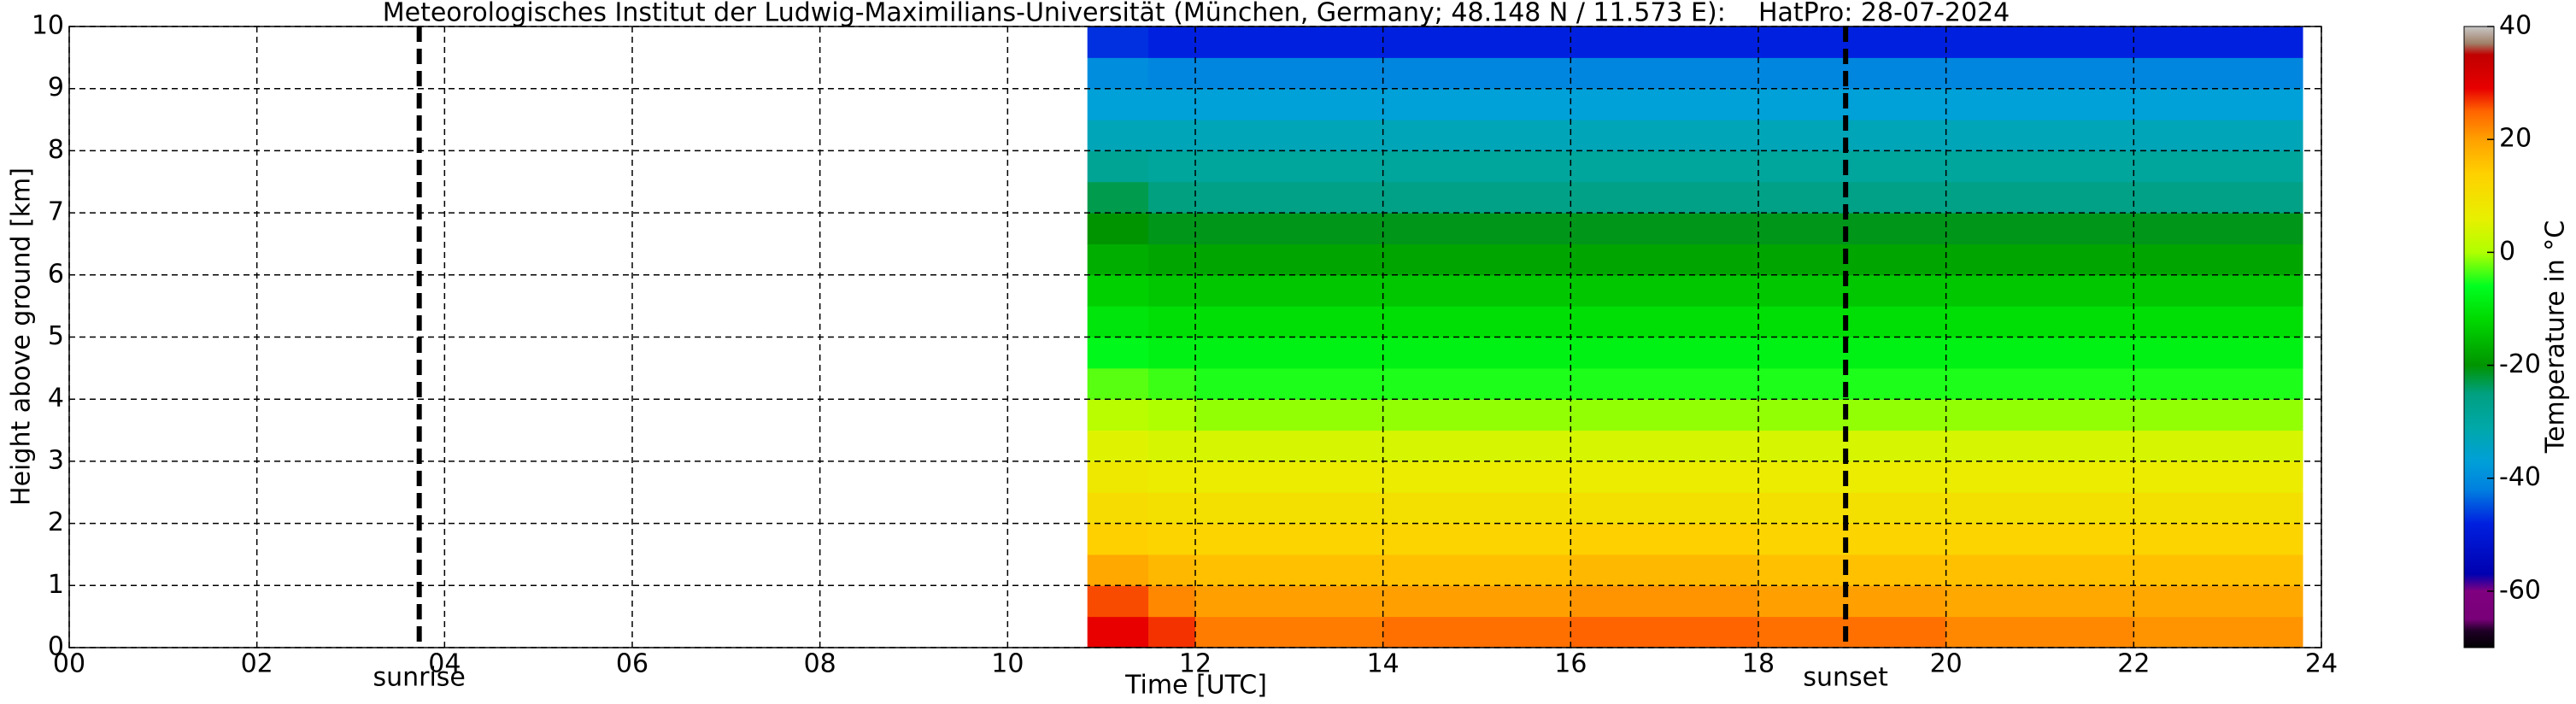 The height and width of the screenshot is (704, 2576). I want to click on x-tick-label: 12, so click(1195, 664).